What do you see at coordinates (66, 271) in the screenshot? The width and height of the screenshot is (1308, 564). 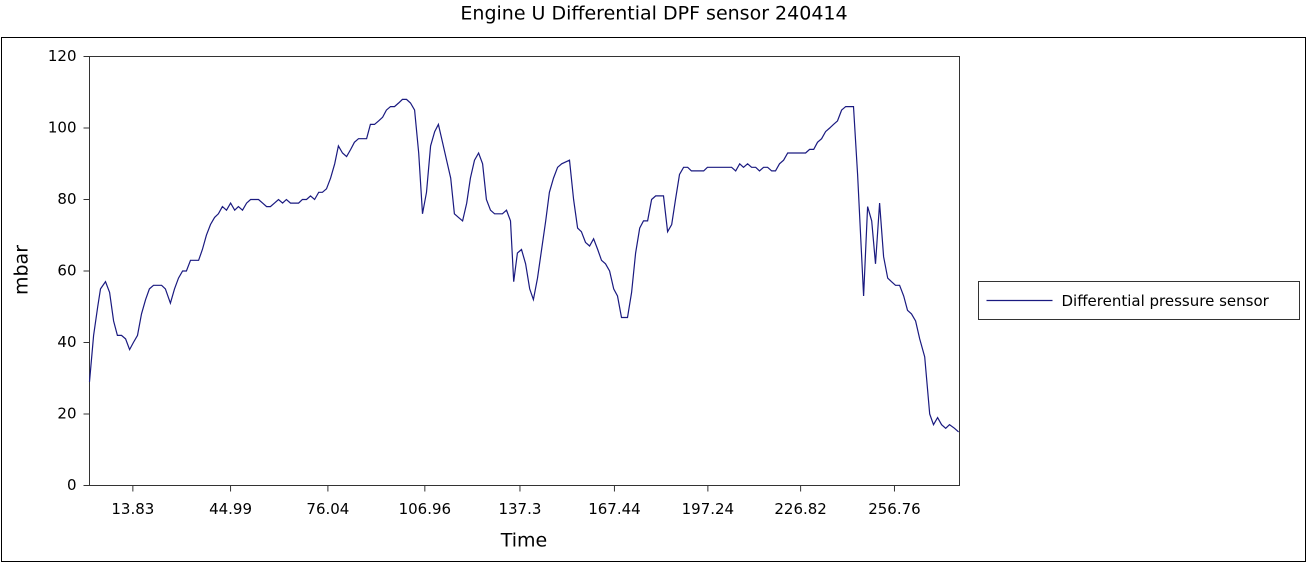 I see `y-tick-label: 60` at bounding box center [66, 271].